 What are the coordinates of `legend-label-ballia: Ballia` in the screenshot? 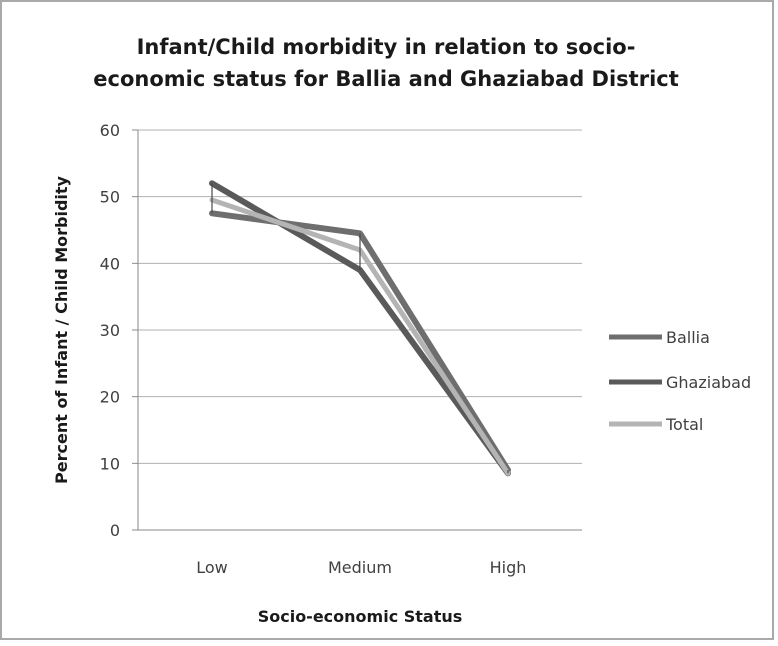 It's located at (688, 337).